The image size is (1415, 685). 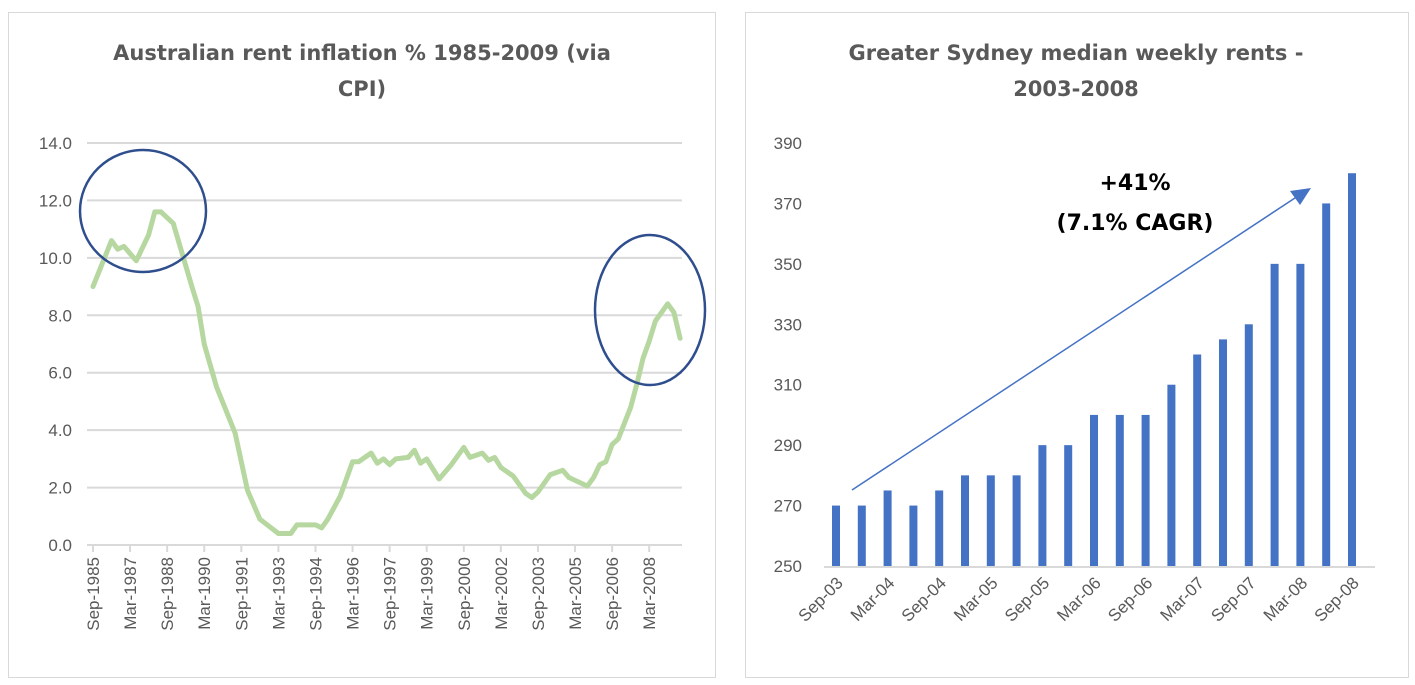 I want to click on y-tick-label: 12.0, so click(x=55, y=200).